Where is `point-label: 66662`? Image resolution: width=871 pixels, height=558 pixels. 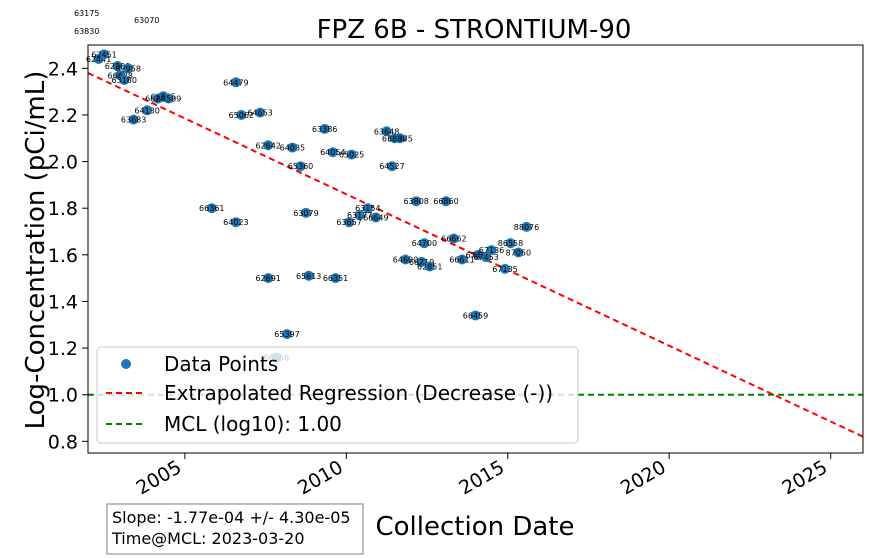 point-label: 66662 is located at coordinates (453, 239).